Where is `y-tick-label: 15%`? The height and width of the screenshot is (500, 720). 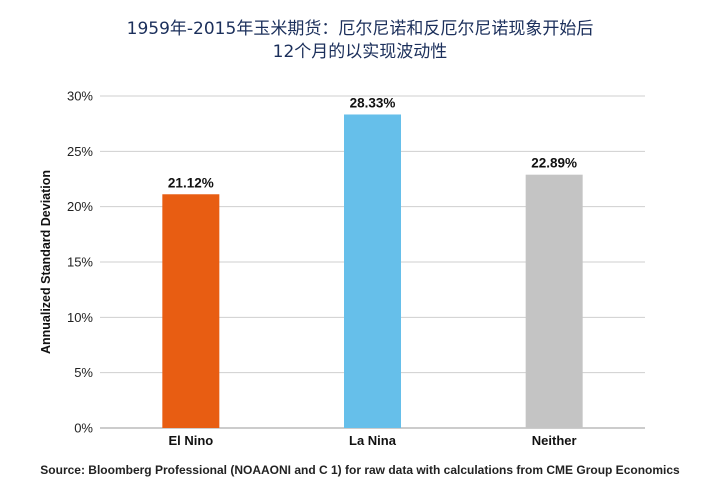 y-tick-label: 15% is located at coordinates (80, 262).